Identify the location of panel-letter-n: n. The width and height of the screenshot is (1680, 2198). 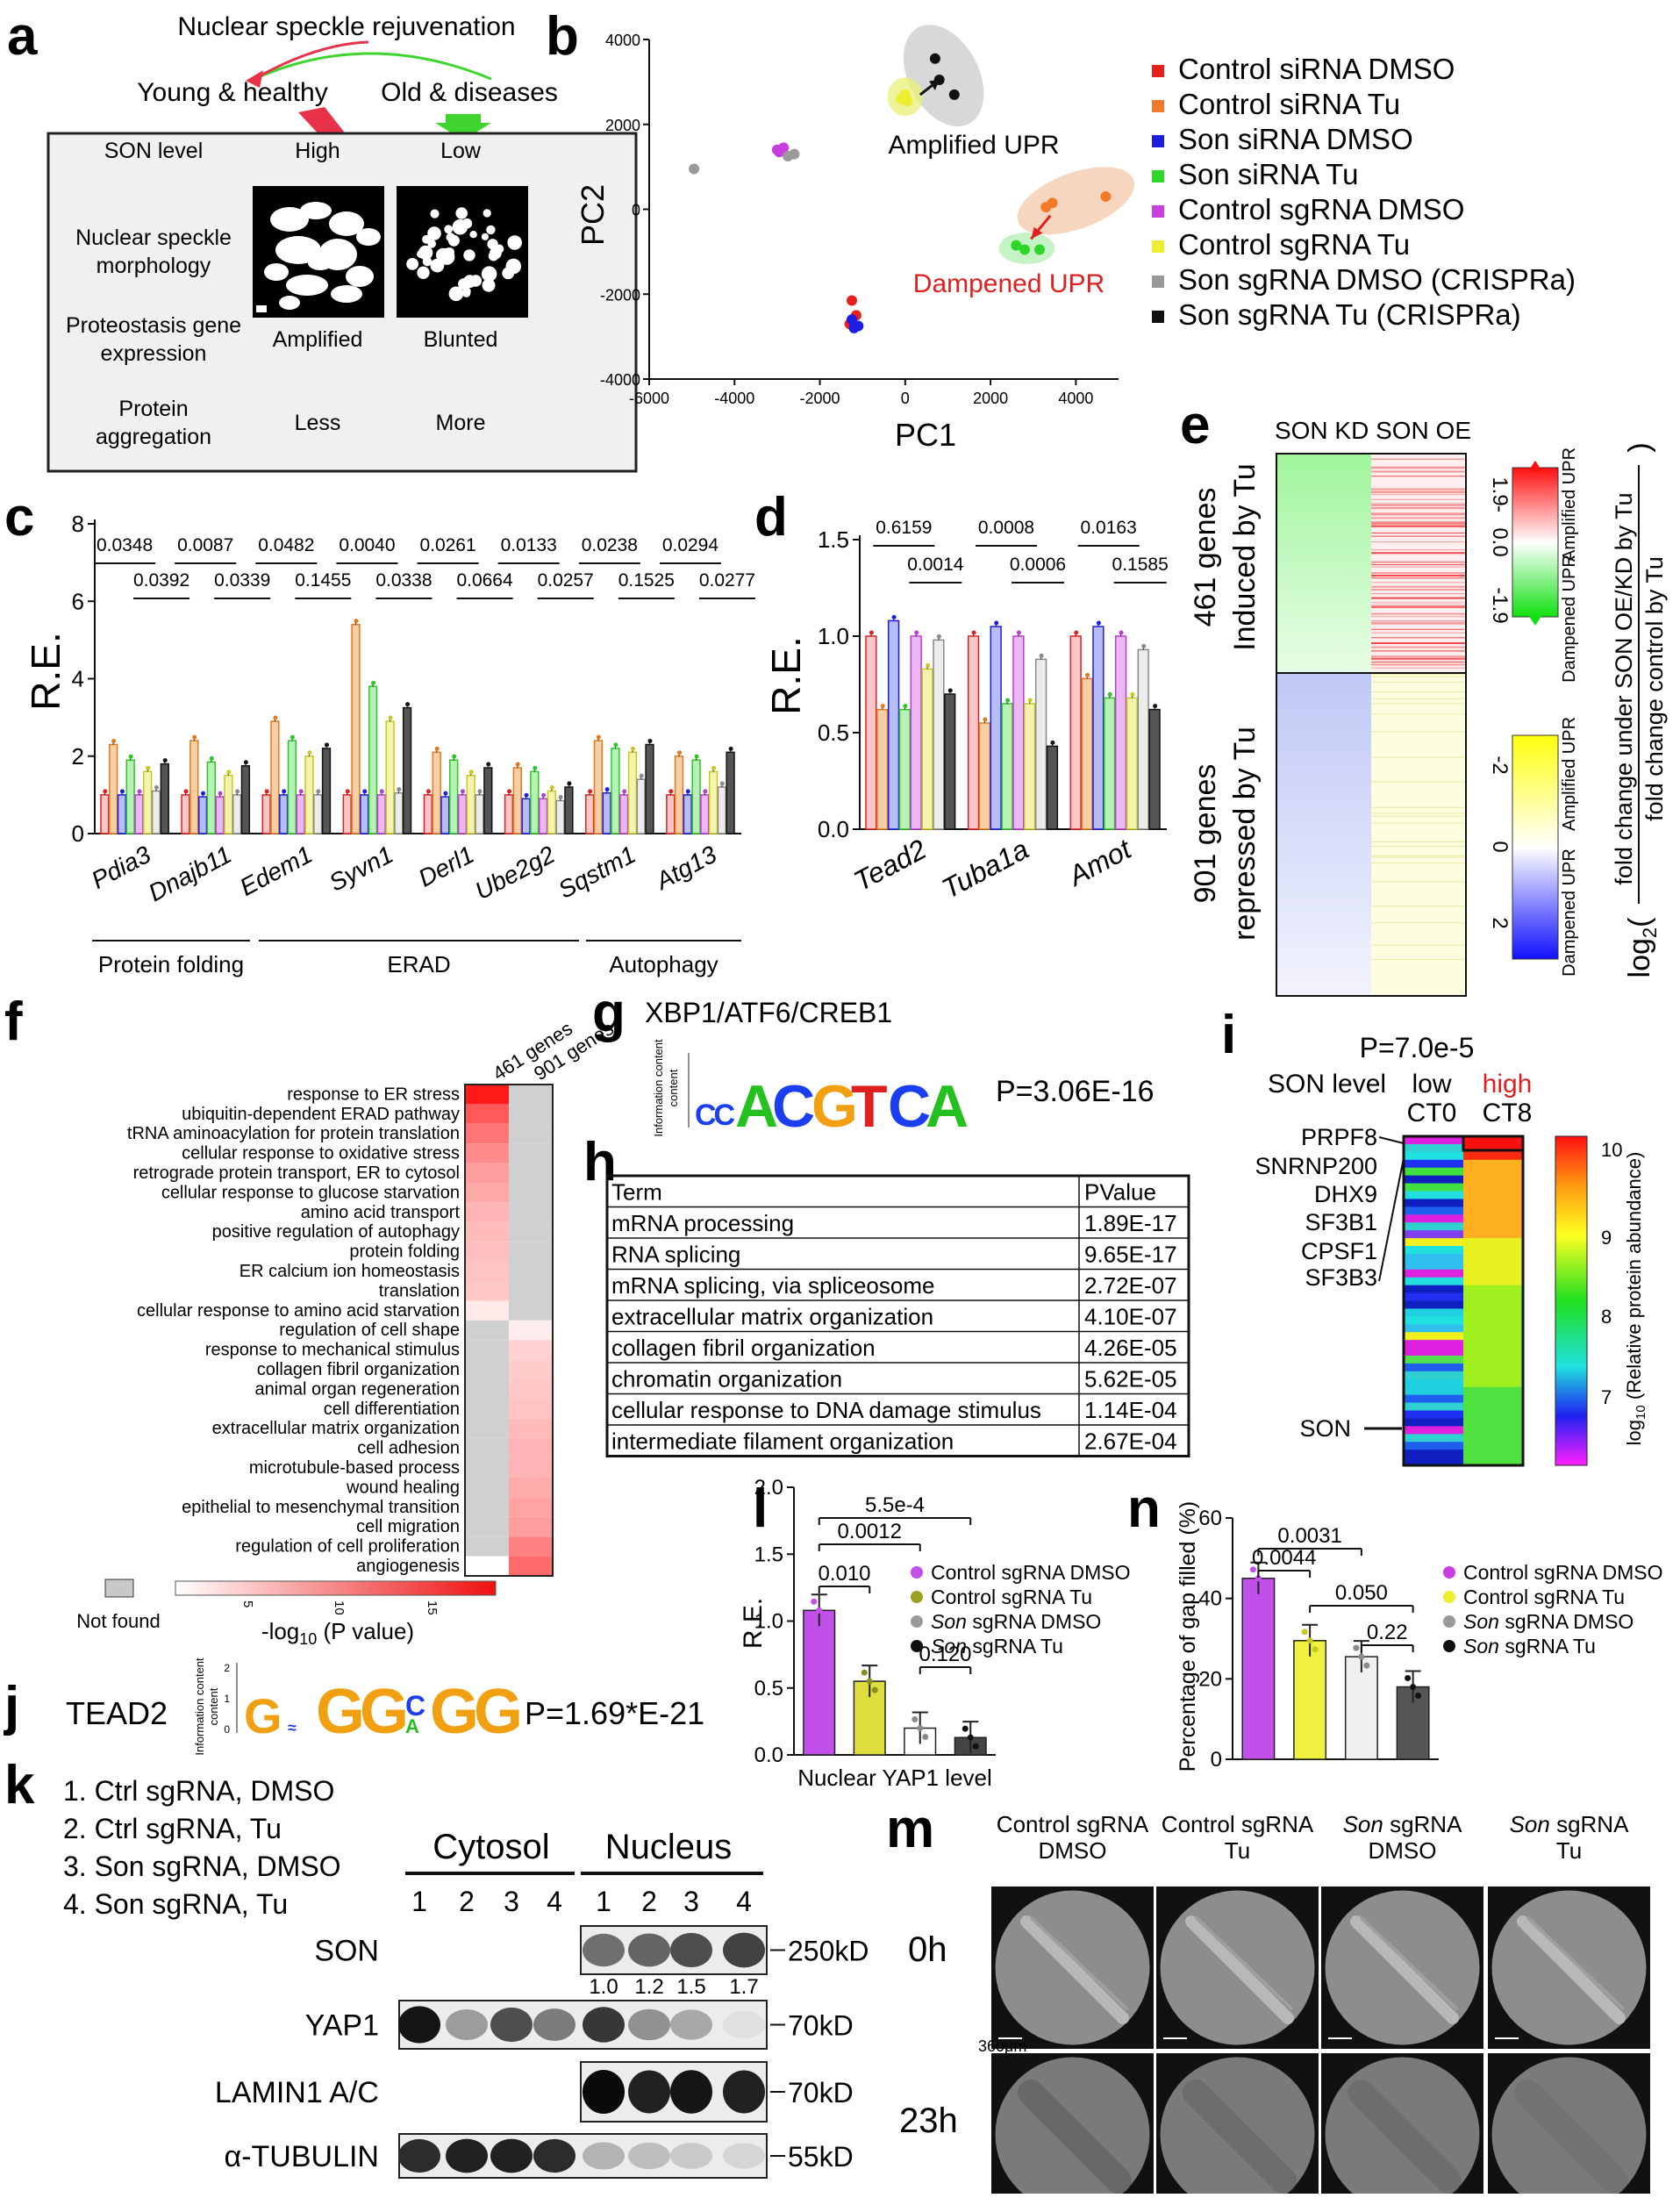
(1144, 1508).